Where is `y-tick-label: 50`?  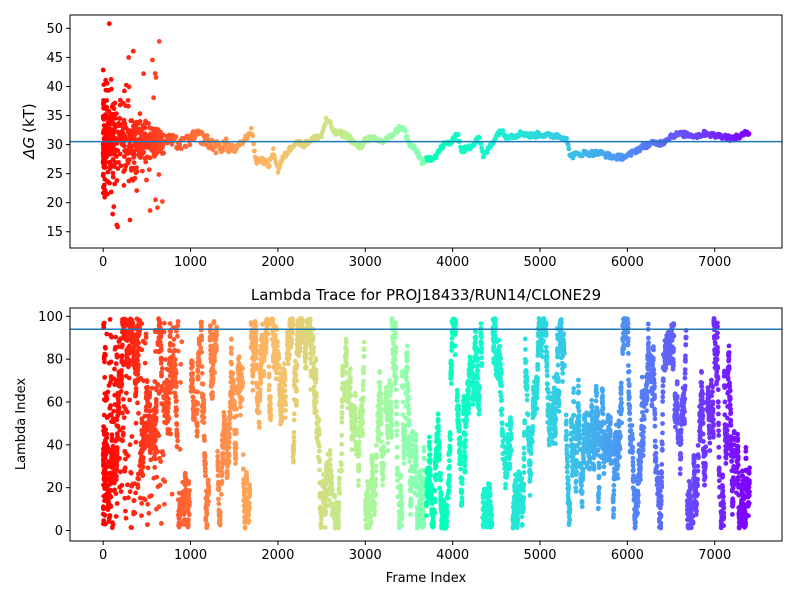
y-tick-label: 50 is located at coordinates (54, 29).